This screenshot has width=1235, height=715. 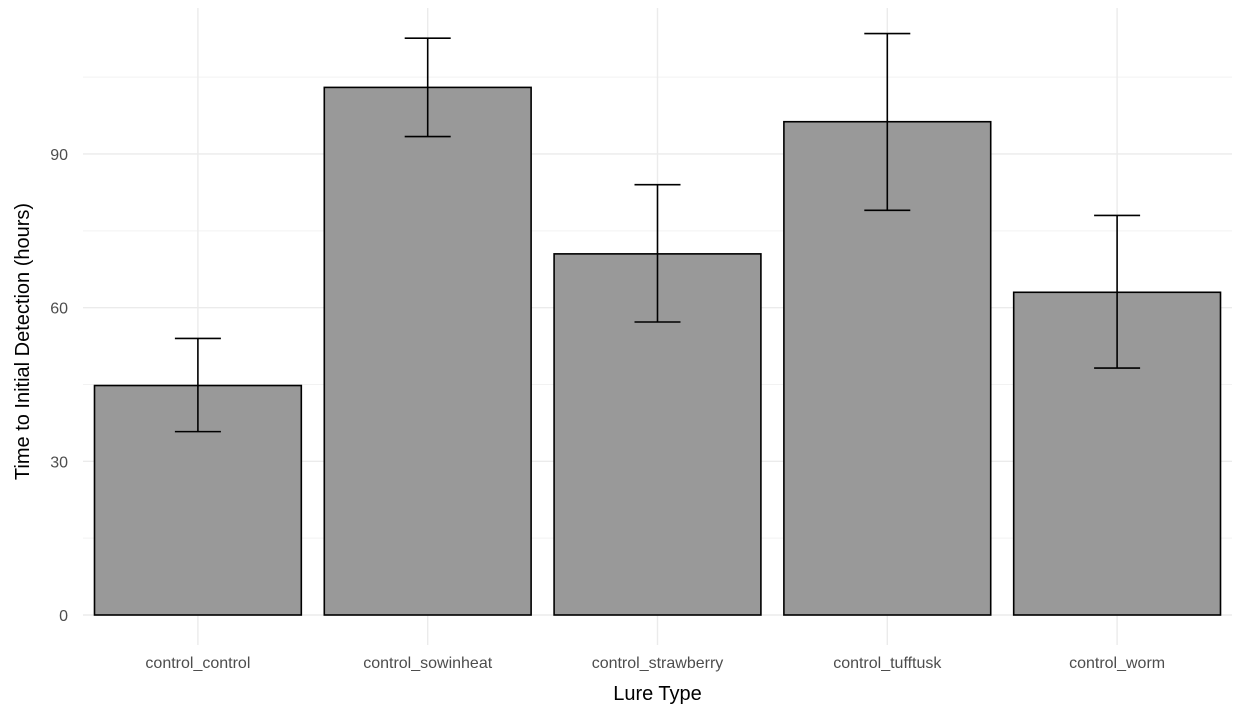 What do you see at coordinates (1117, 291) in the screenshot?
I see `error-bar-control_worm` at bounding box center [1117, 291].